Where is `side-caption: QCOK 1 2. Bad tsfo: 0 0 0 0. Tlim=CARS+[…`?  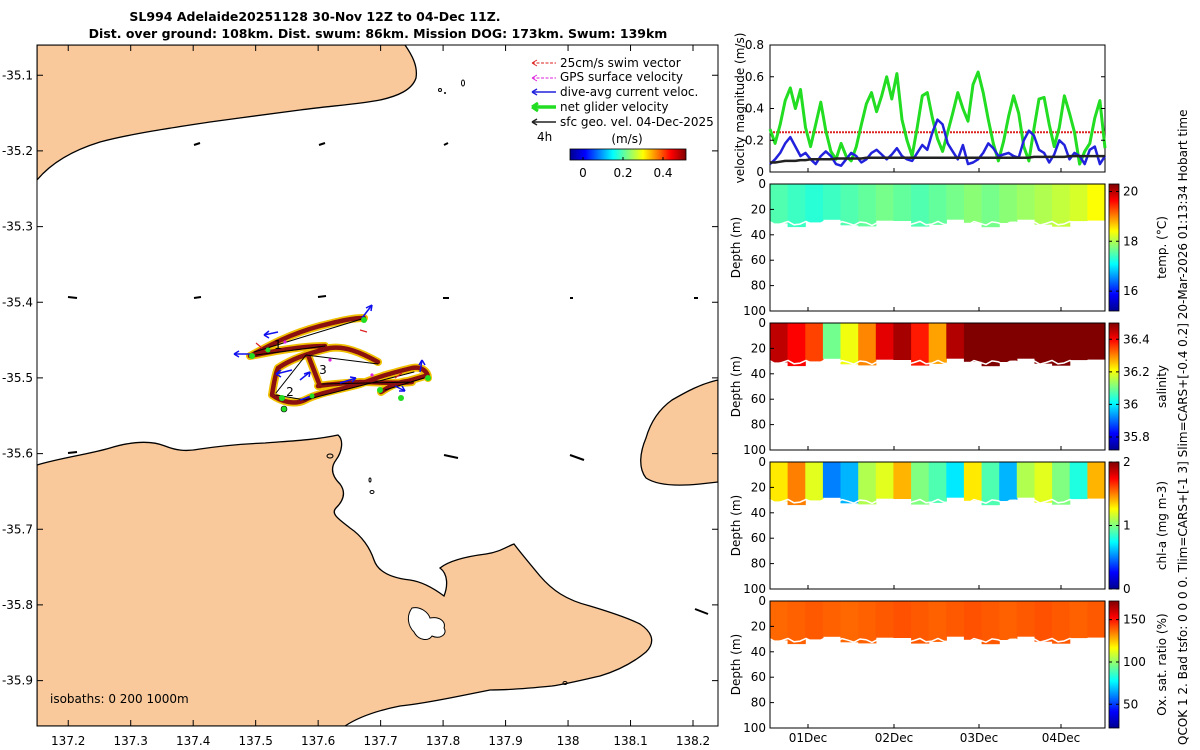
side-caption: QCOK 1 2. Bad tsfo: 0 0 0 0. Tlim=CARS+[… is located at coordinates (1183, 428).